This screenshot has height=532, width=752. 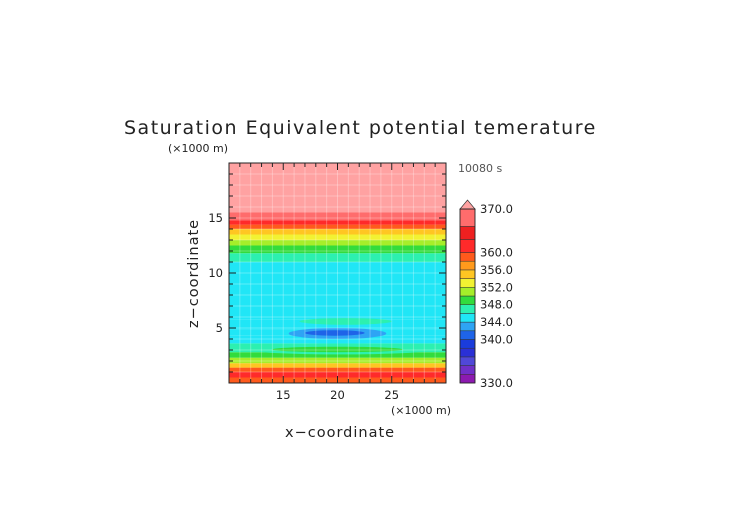 What do you see at coordinates (496, 253) in the screenshot?
I see `colorbar-tick-label: 360.0` at bounding box center [496, 253].